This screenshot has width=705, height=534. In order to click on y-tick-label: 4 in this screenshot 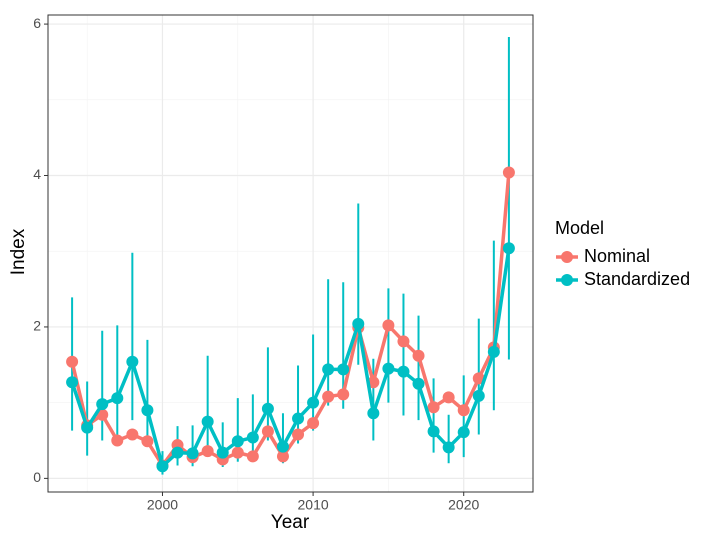, I will do `click(37, 174)`.